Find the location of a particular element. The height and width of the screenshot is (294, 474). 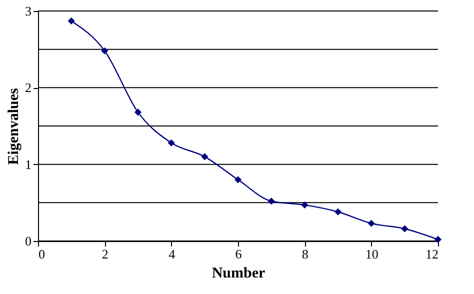

y-tick-label: 3 is located at coordinates (28, 11).